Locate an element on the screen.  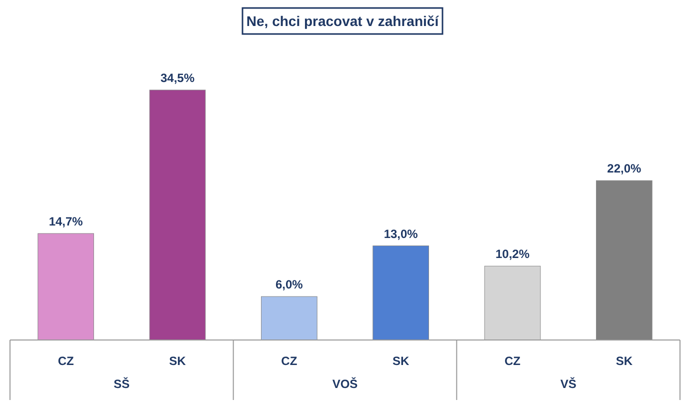
data-label: 34,5% is located at coordinates (177, 78).